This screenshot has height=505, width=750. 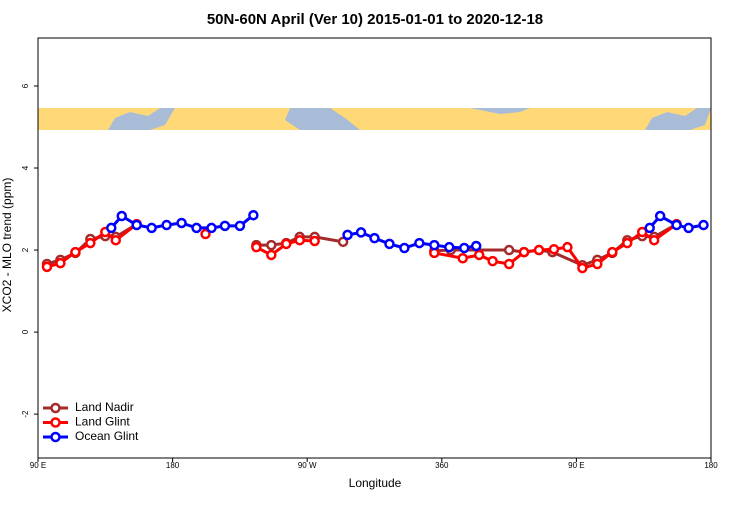 I want to click on legend-label: Land Nadir, so click(x=104, y=407).